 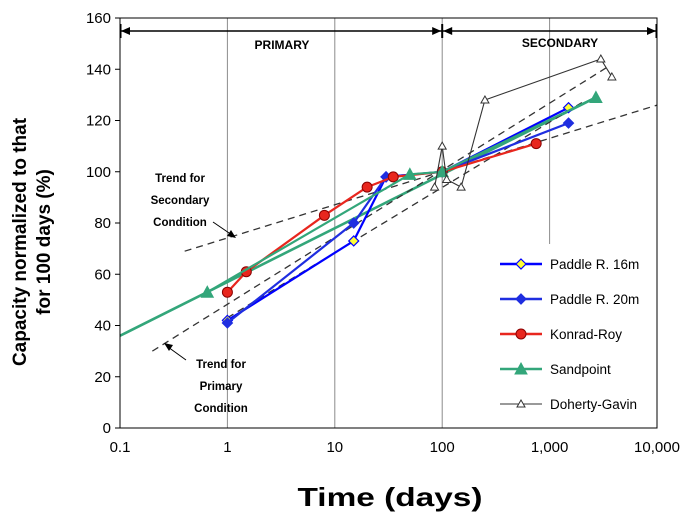 What do you see at coordinates (580, 369) in the screenshot?
I see `legend-label: Sandpoint` at bounding box center [580, 369].